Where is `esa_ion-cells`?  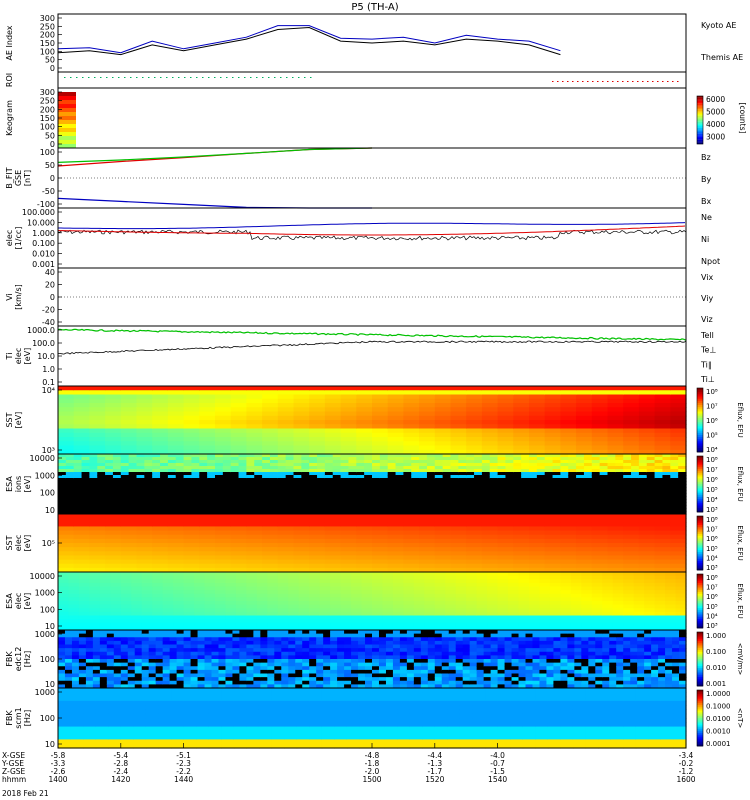 esa_ion-cells is located at coordinates (372, 484).